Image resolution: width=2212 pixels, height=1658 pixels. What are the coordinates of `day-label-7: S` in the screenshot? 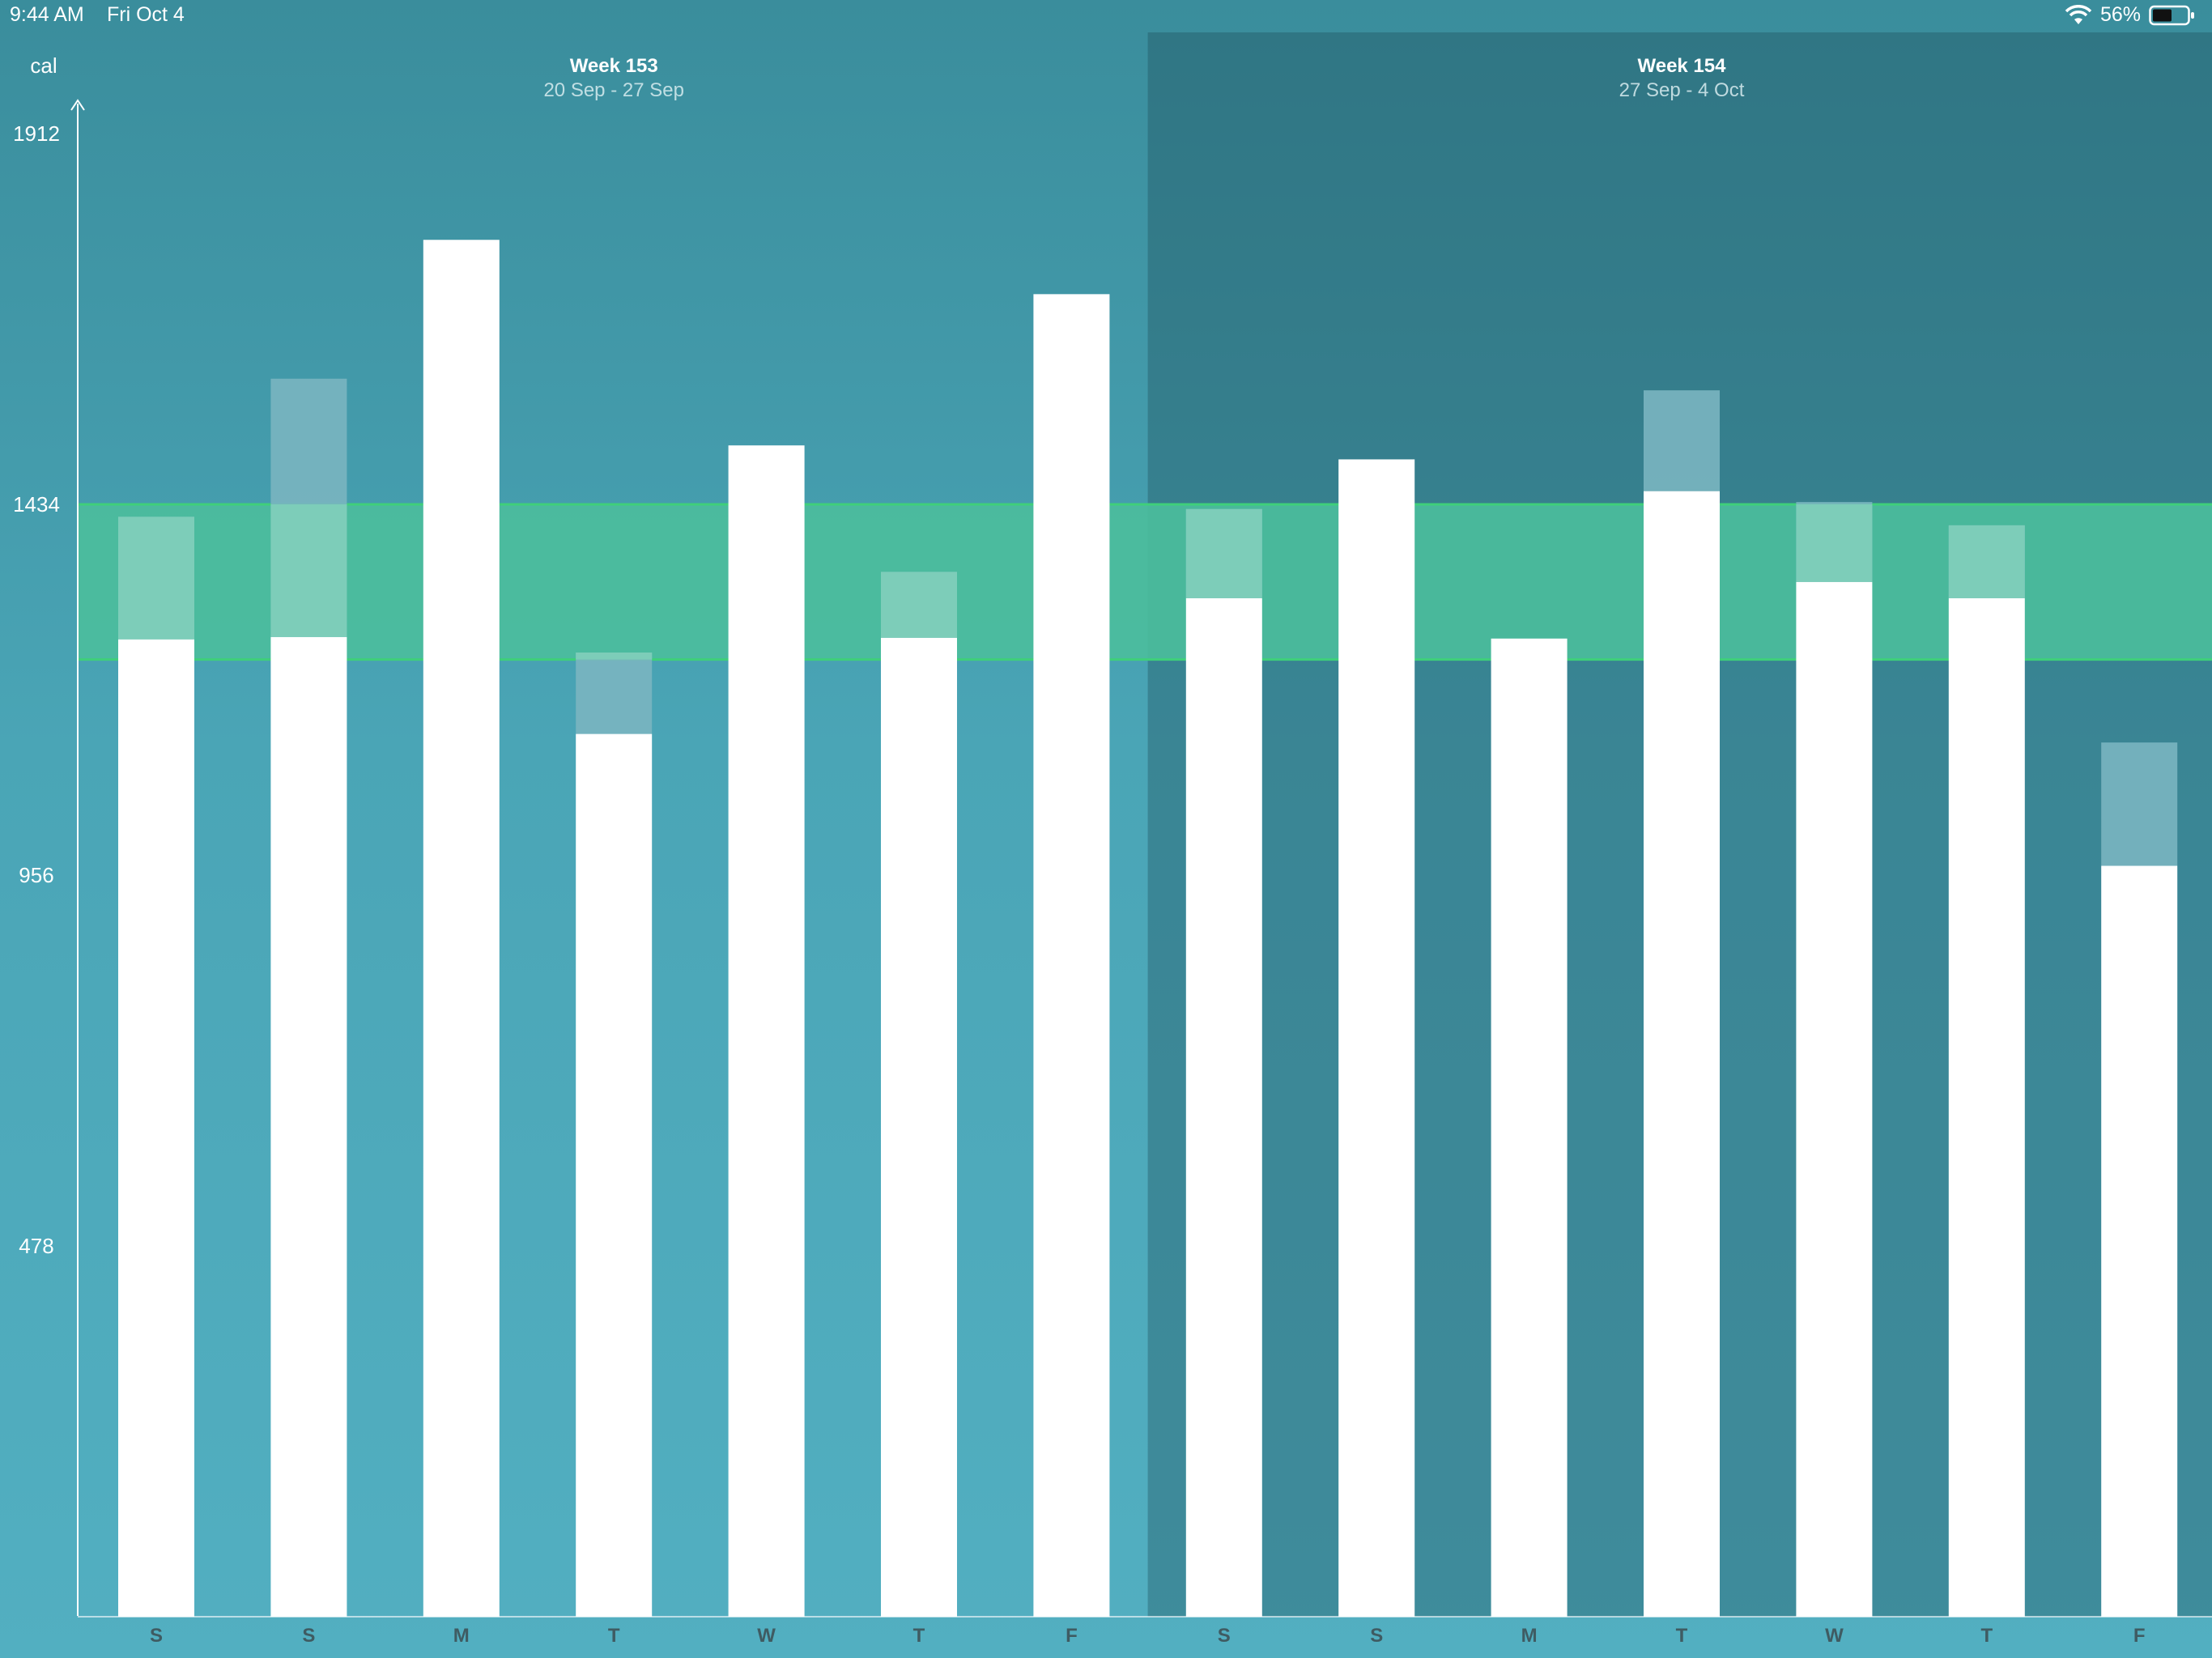 It's located at (1224, 1636).